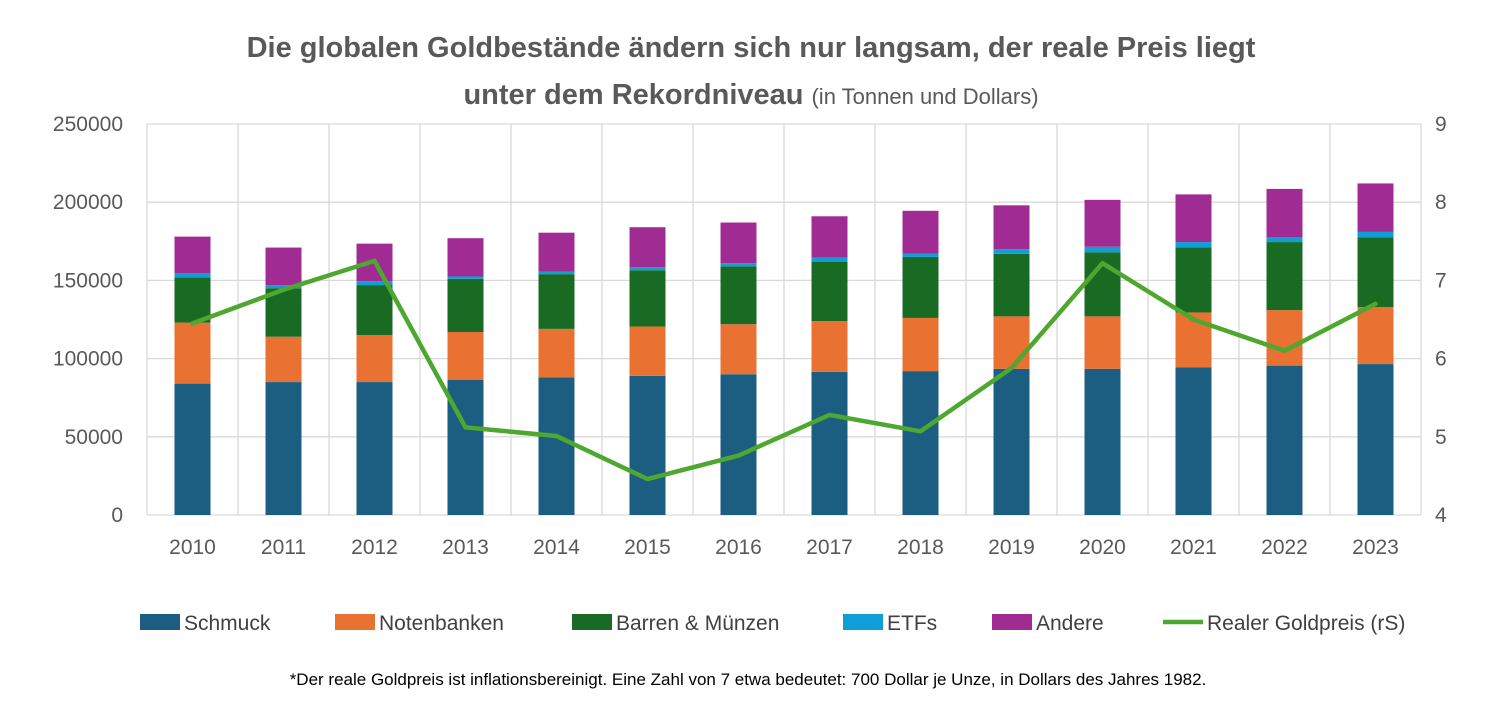 Image resolution: width=1500 pixels, height=725 pixels. Describe the element at coordinates (920, 443) in the screenshot. I see `bar-schmuck-2018` at that location.